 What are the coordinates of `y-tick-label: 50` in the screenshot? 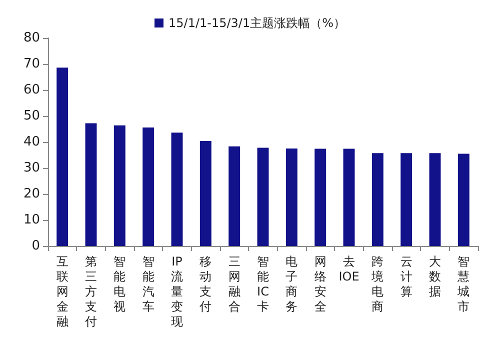 It's located at (31, 116).